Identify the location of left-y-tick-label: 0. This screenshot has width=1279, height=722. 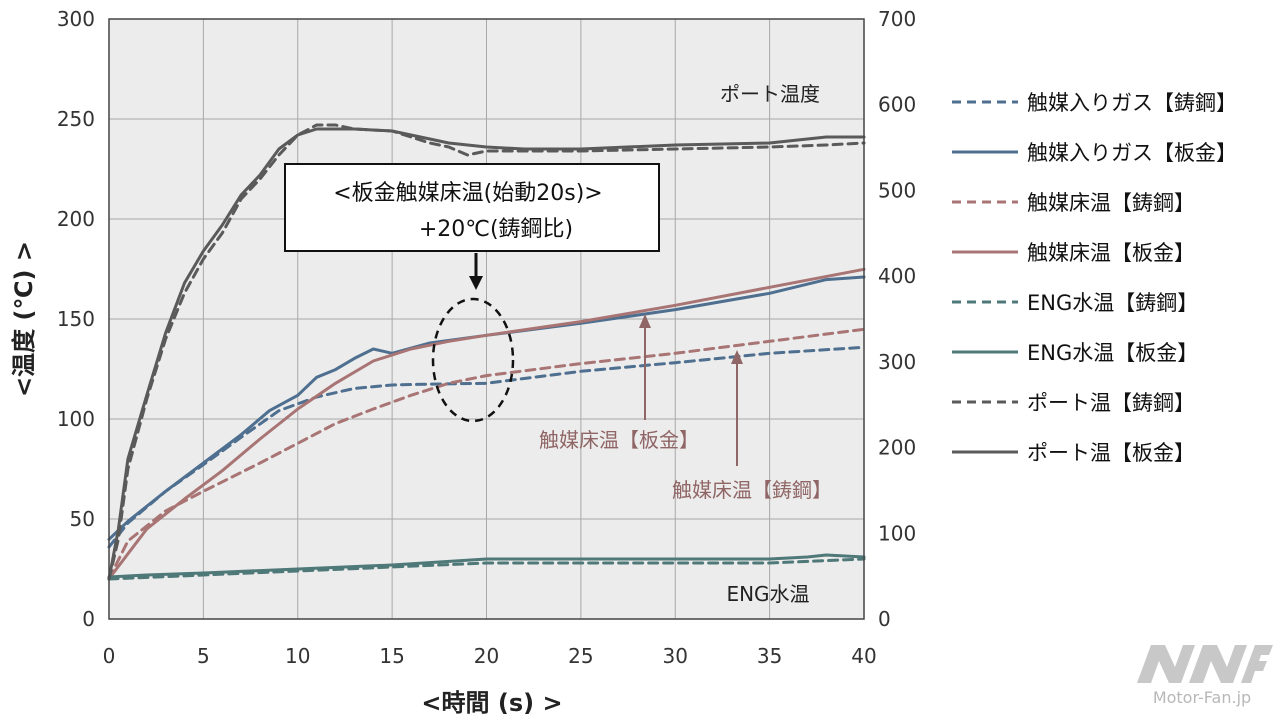
(88, 619).